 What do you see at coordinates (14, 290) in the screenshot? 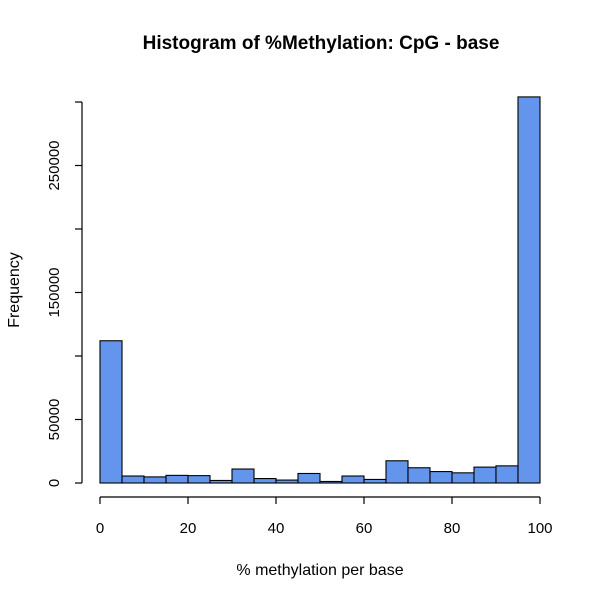
I see `y-axis-label: Frequency` at bounding box center [14, 290].